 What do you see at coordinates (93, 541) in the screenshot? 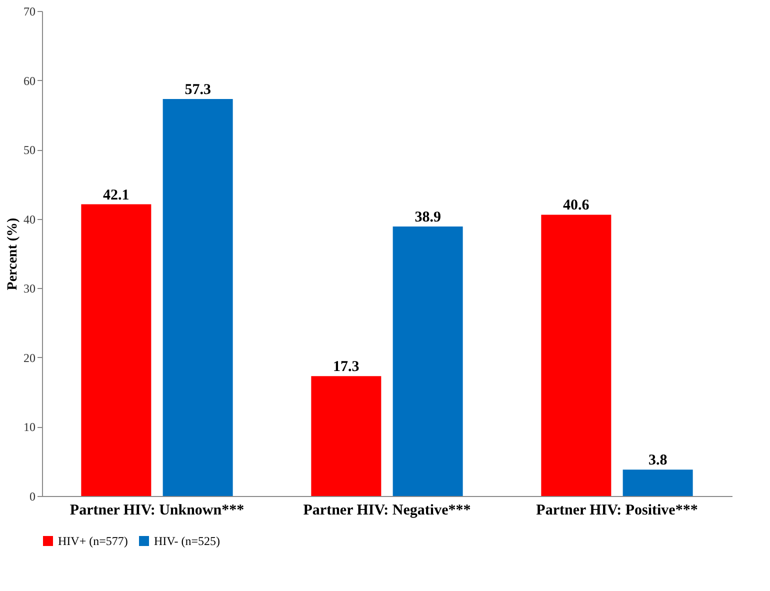
I see `legend-label: HIV+ (n=577)` at bounding box center [93, 541].